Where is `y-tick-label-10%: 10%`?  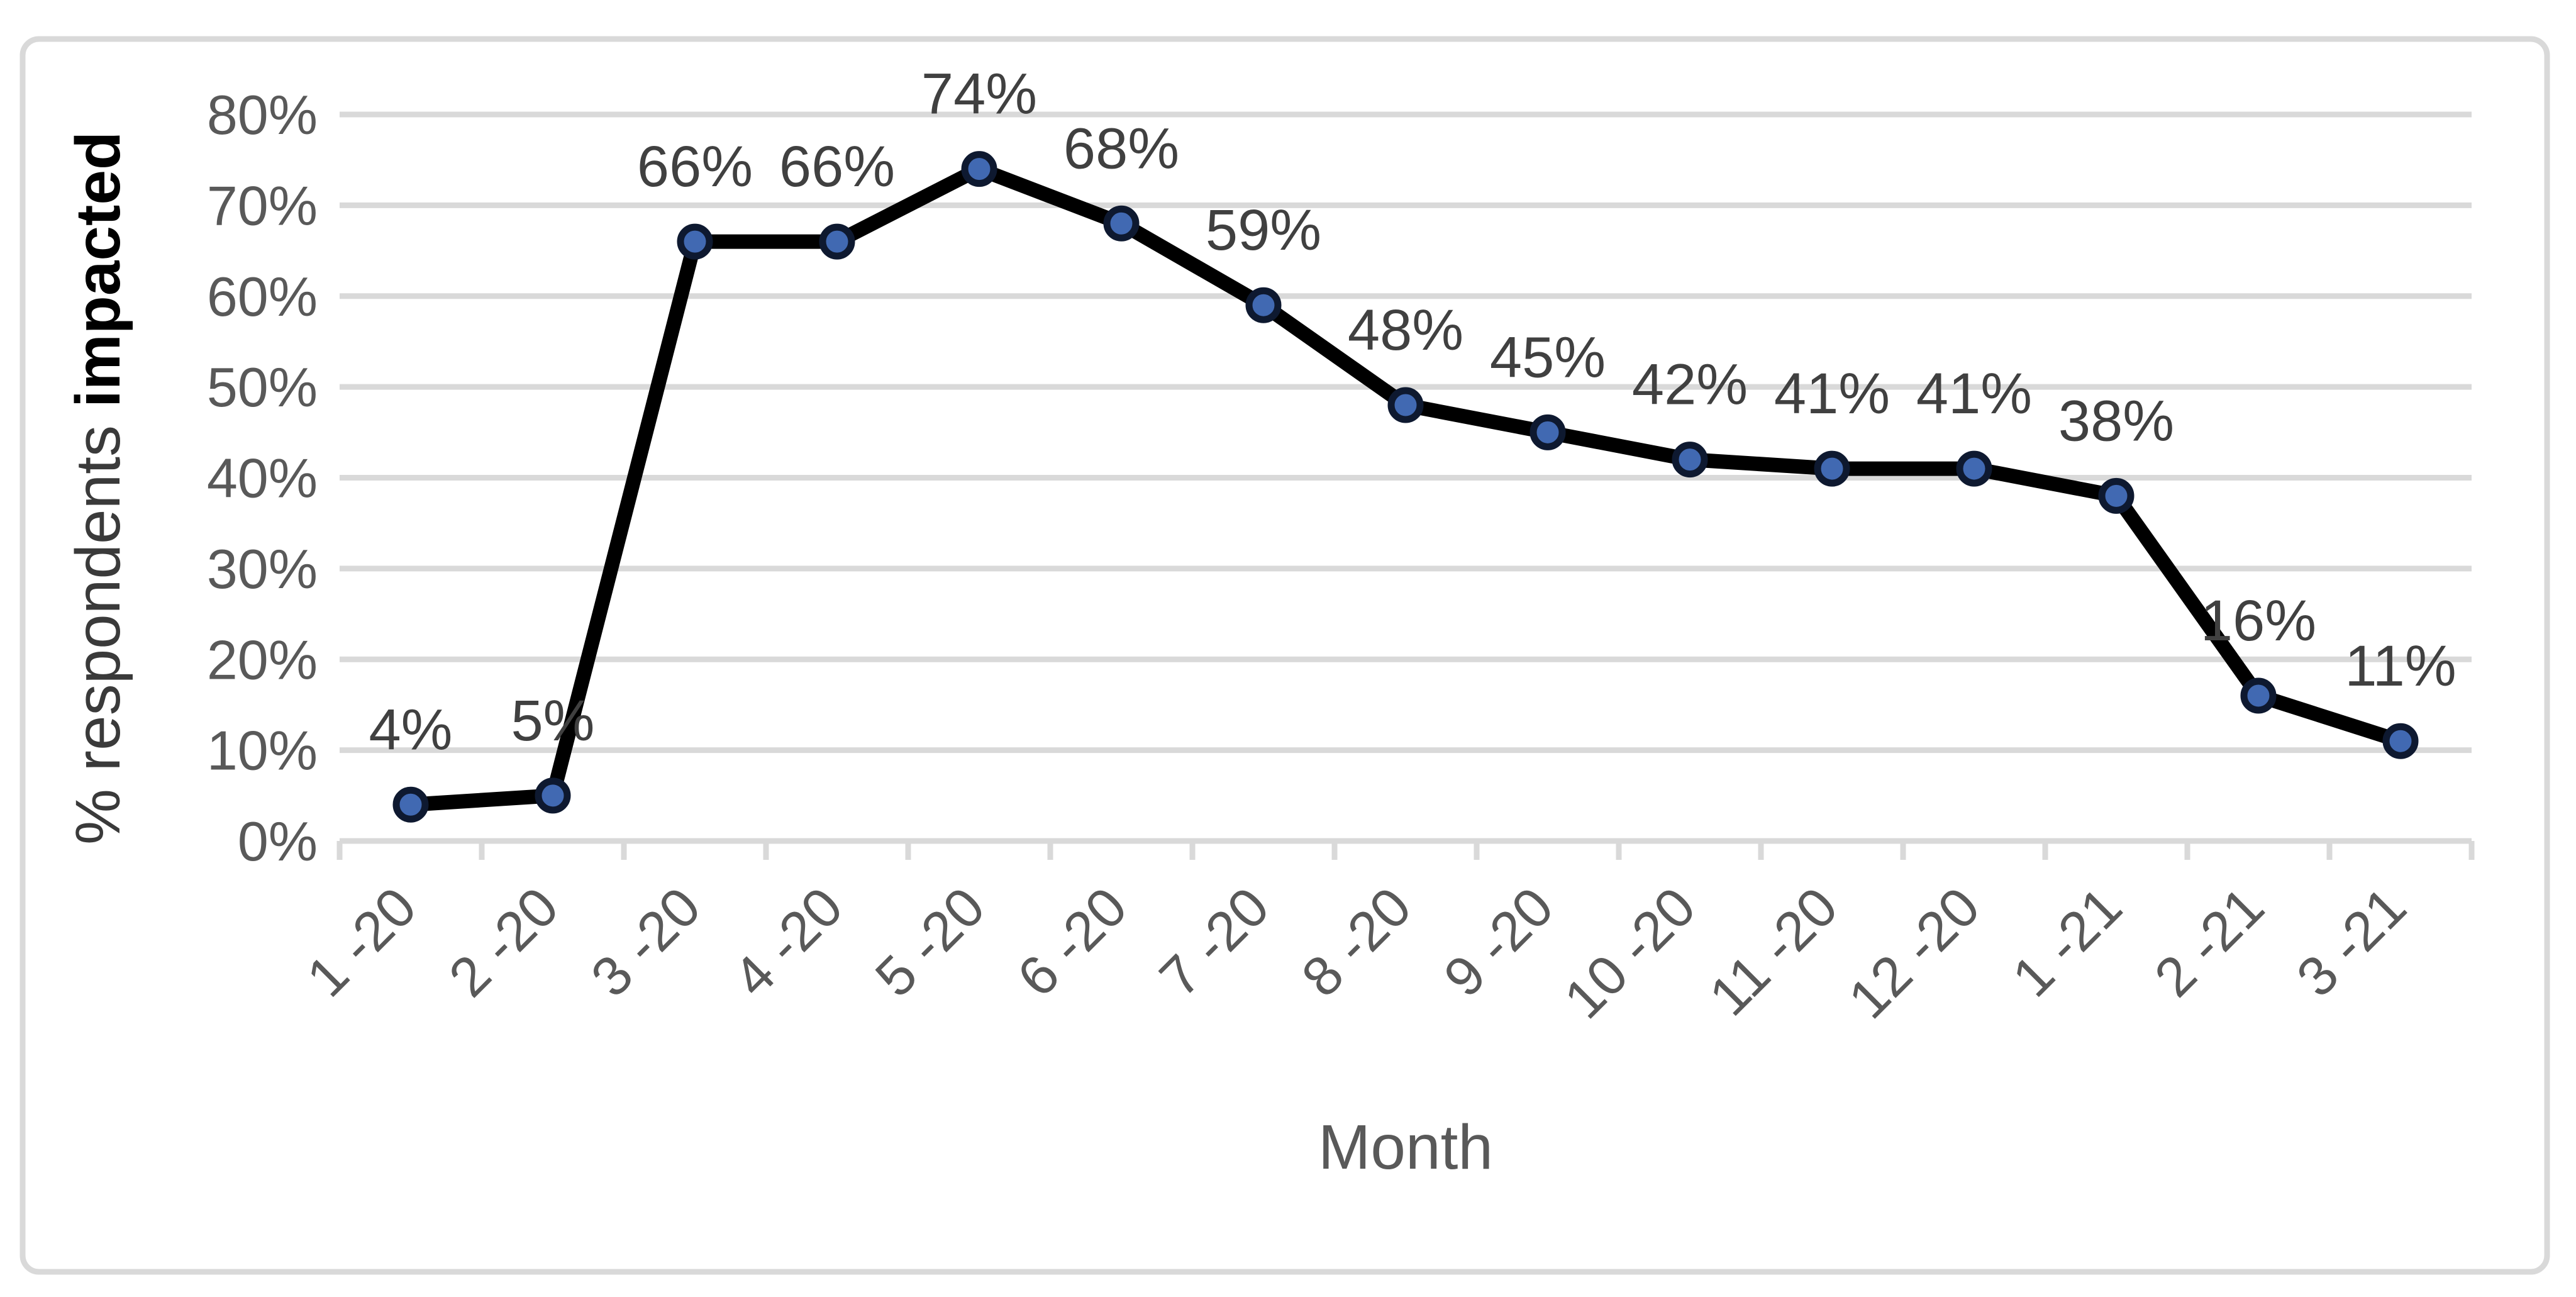
y-tick-label-10%: 10% is located at coordinates (262, 751).